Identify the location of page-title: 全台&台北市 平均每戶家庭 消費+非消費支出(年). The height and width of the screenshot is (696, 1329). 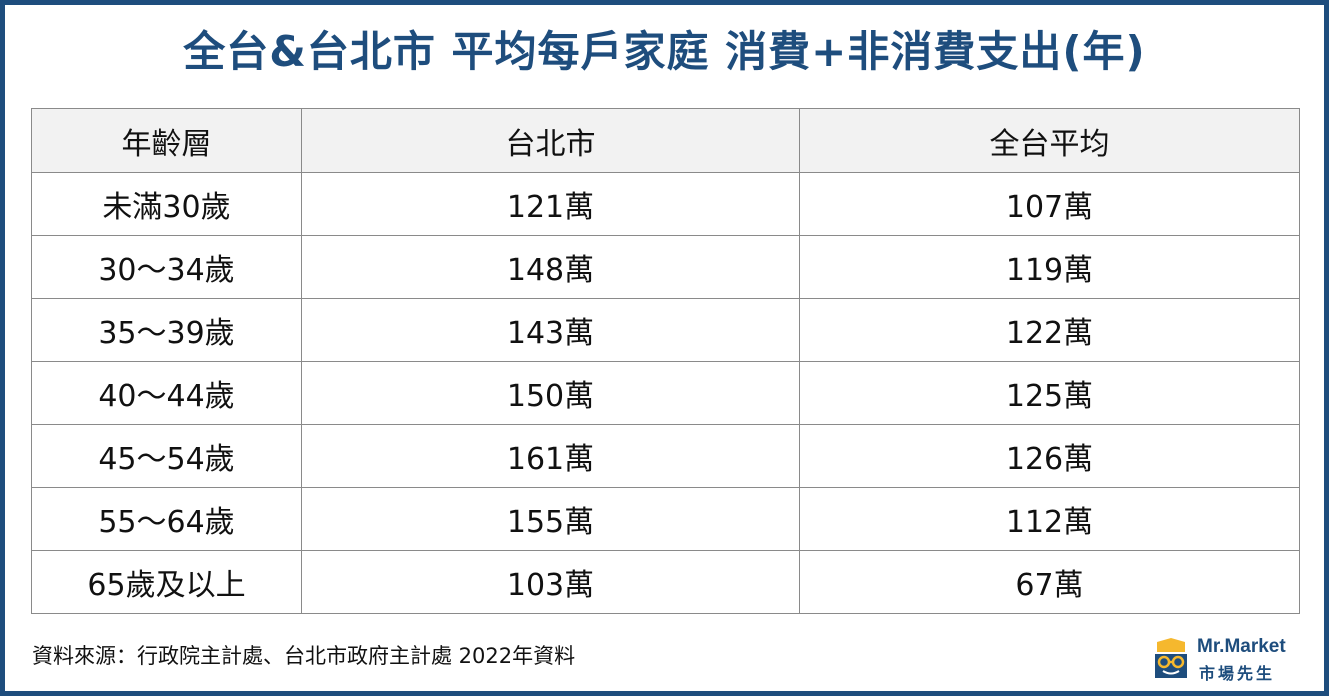
(664, 51).